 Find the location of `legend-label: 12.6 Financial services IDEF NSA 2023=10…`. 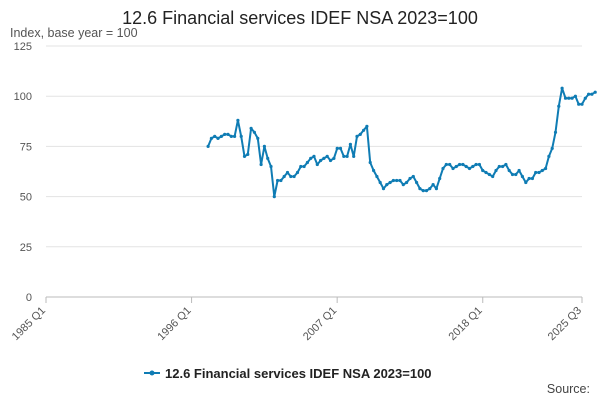

legend-label: 12.6 Financial services IDEF NSA 2023=10… is located at coordinates (298, 373).